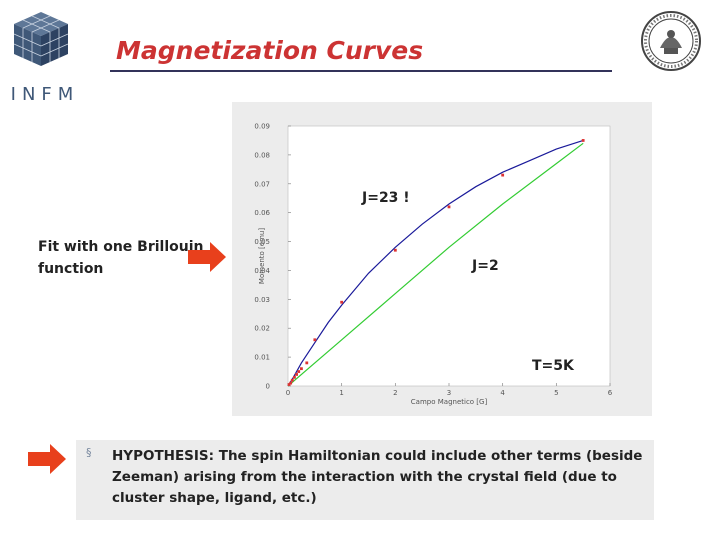  Describe the element at coordinates (268, 387) in the screenshot. I see `y-tick-label: 0` at that location.